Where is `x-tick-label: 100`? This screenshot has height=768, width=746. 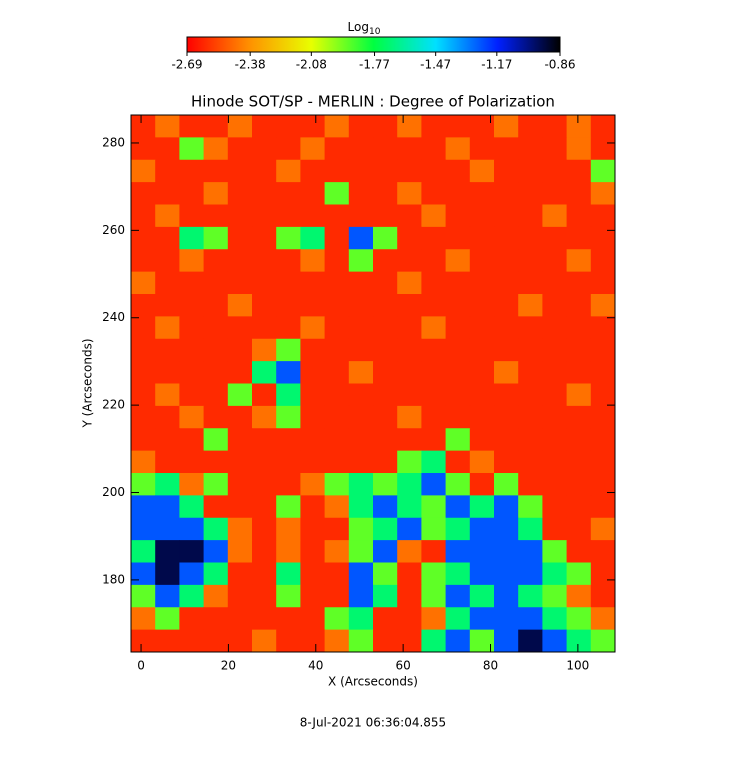 x-tick-label: 100 is located at coordinates (577, 666).